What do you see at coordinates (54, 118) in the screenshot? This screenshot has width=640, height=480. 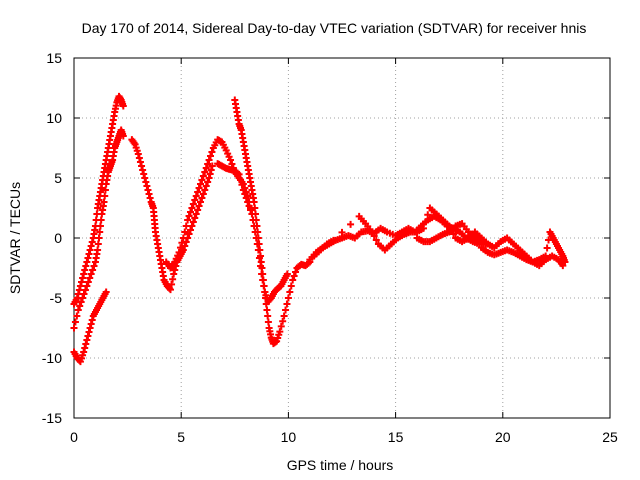 I see `y-tick-label: 10` at bounding box center [54, 118].